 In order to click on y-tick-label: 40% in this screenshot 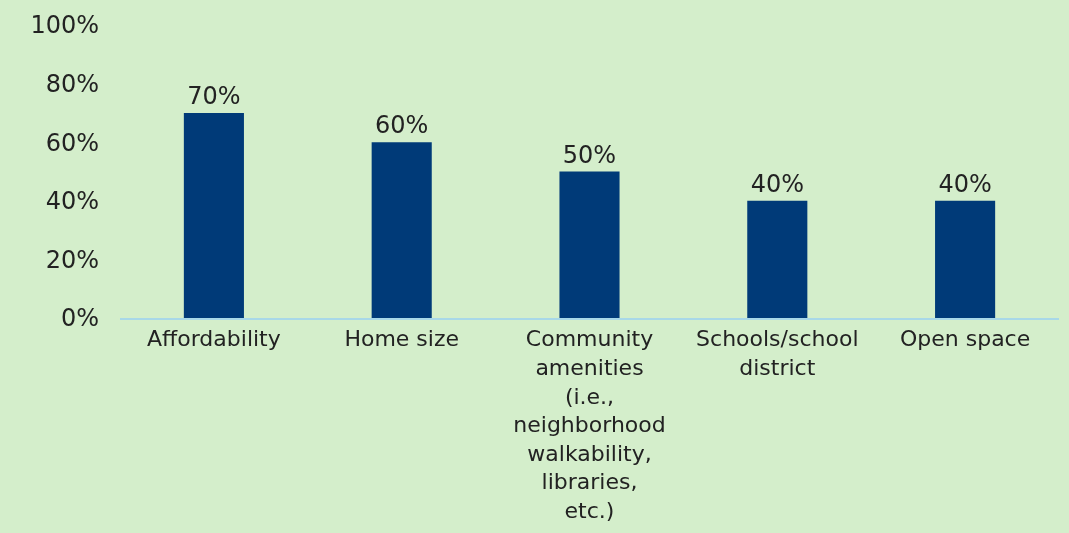, I will do `click(72, 201)`.